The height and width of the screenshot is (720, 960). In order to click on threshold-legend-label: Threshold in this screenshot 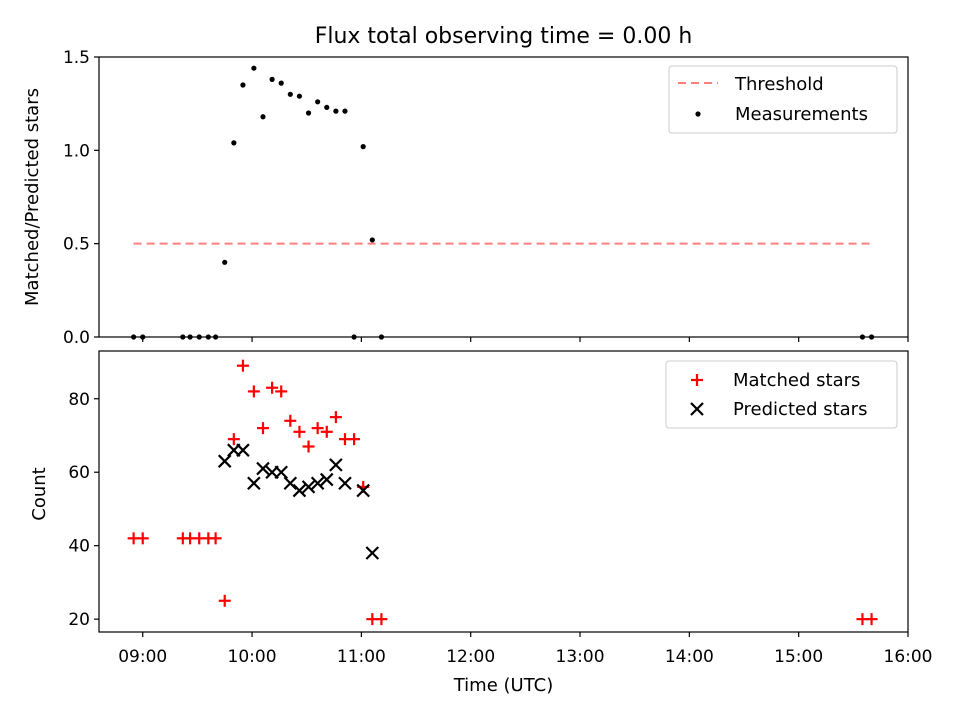, I will do `click(779, 84)`.